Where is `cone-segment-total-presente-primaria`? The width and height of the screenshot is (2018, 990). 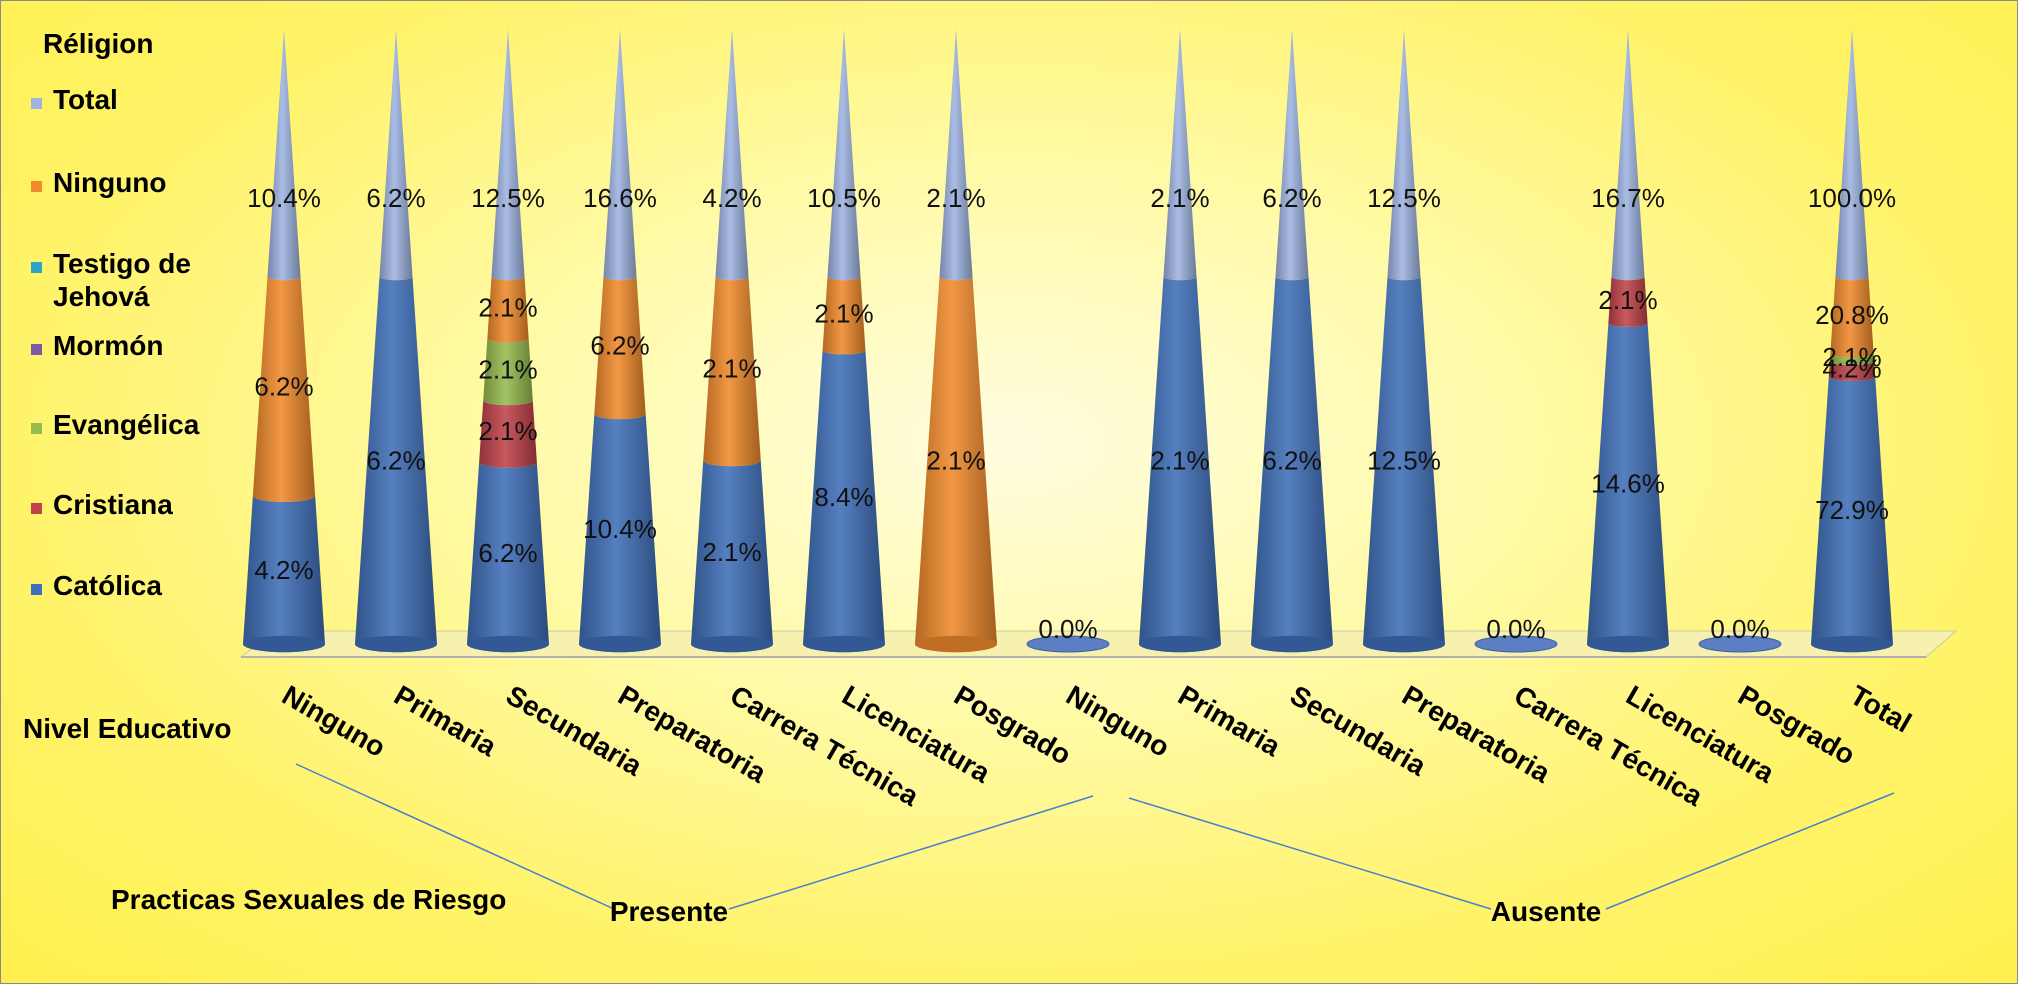 cone-segment-total-presente-primaria is located at coordinates (396, 155).